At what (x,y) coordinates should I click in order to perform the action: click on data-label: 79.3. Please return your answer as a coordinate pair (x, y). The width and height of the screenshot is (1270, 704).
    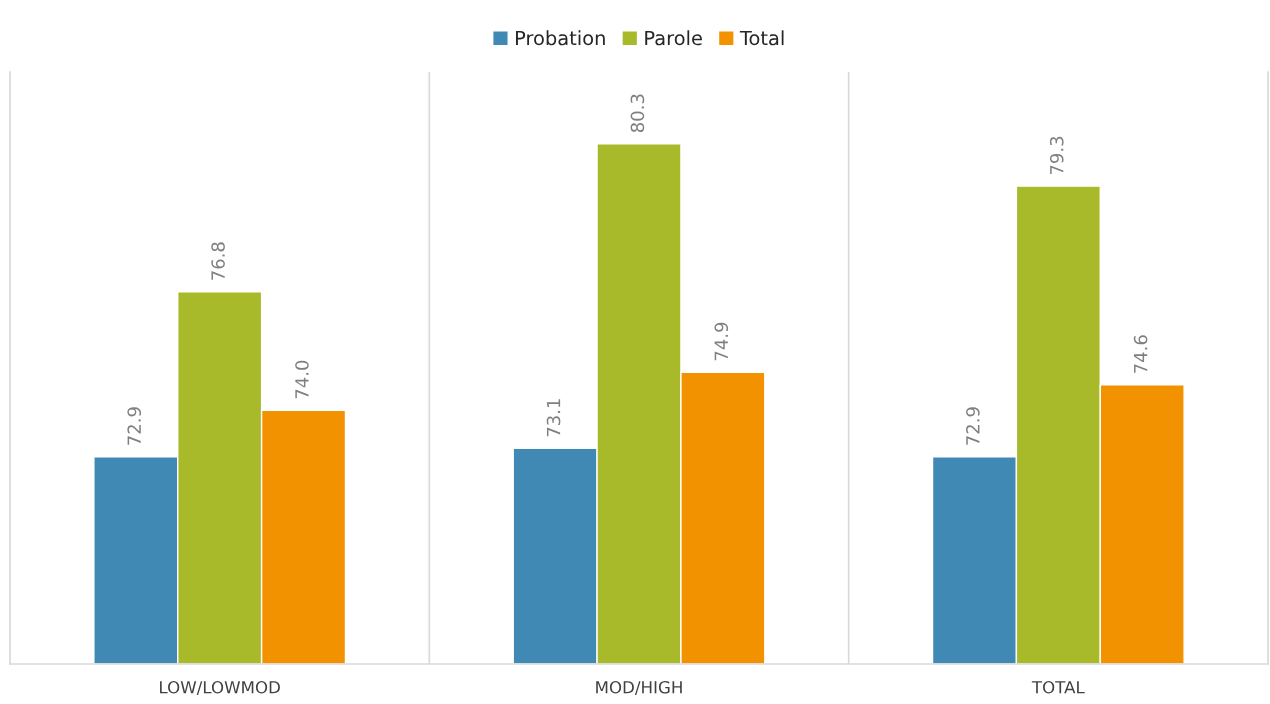
    Looking at the image, I should click on (1056, 155).